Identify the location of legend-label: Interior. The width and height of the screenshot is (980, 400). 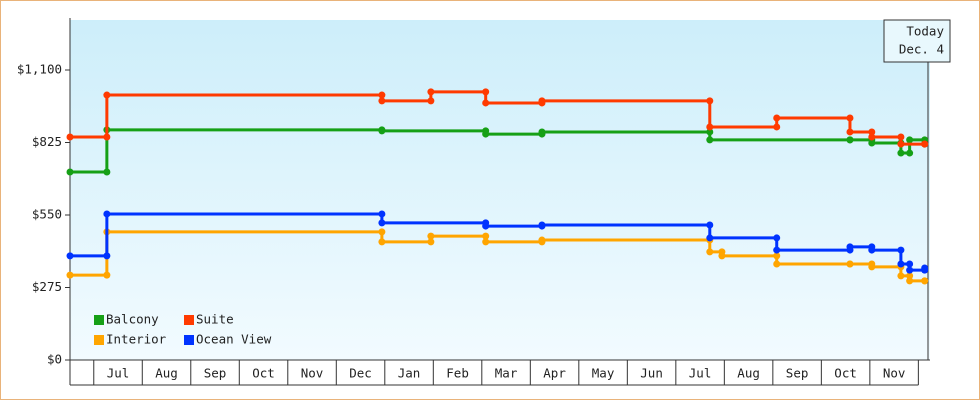
(136, 339).